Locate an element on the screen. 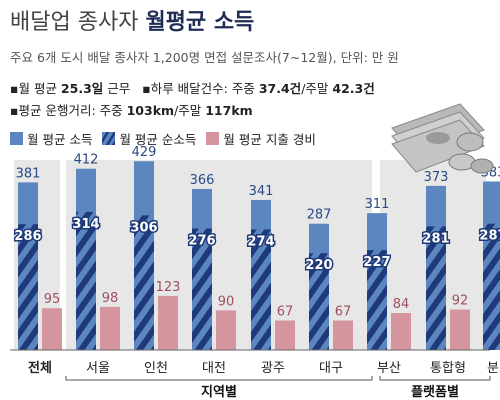 This screenshot has width=500, height=400. x-tick-label: 대전 is located at coordinates (214, 368).